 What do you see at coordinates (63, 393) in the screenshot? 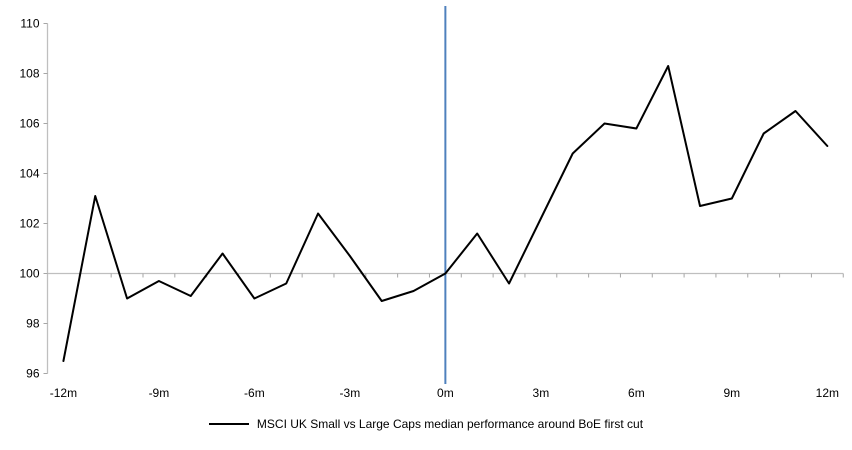
I see `x-tick-label: -12m` at bounding box center [63, 393].